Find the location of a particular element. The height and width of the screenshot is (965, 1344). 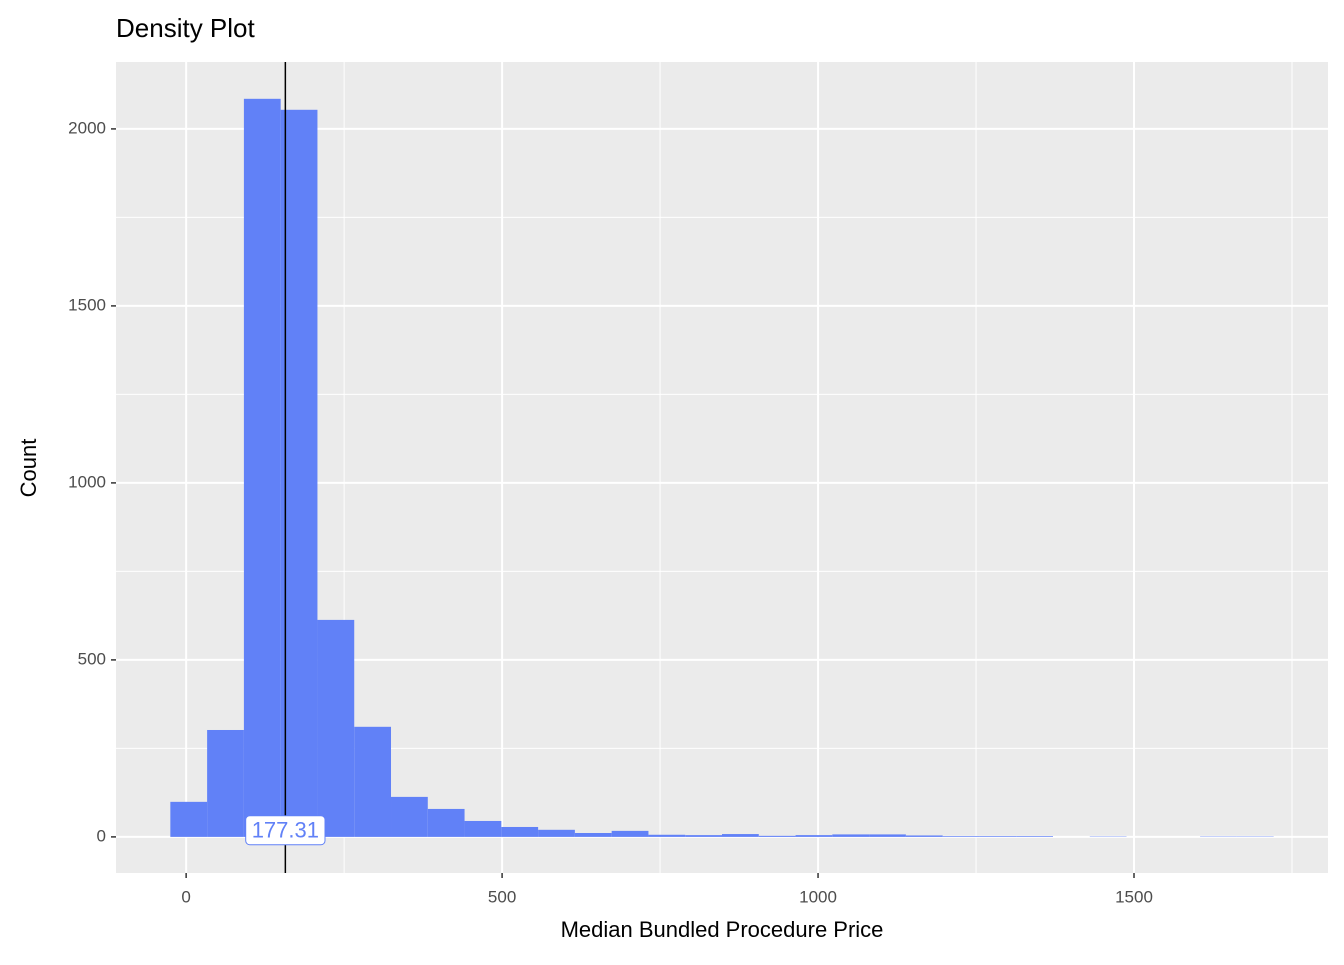

y-axis-title: Count is located at coordinates (28, 468).